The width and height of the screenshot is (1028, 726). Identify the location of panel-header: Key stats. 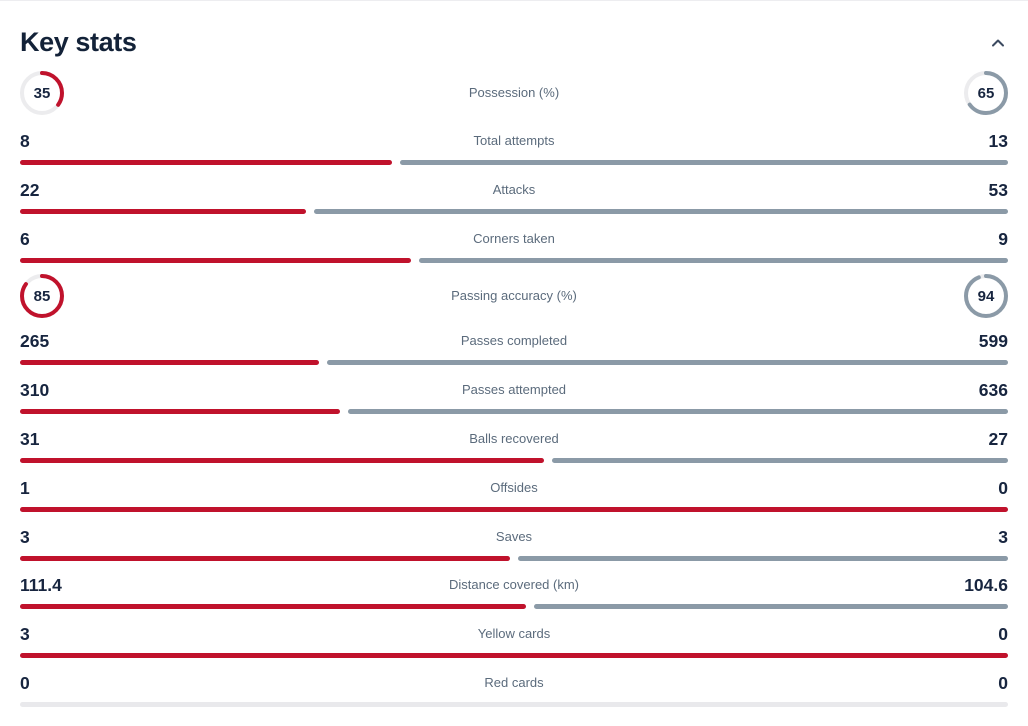
(514, 32).